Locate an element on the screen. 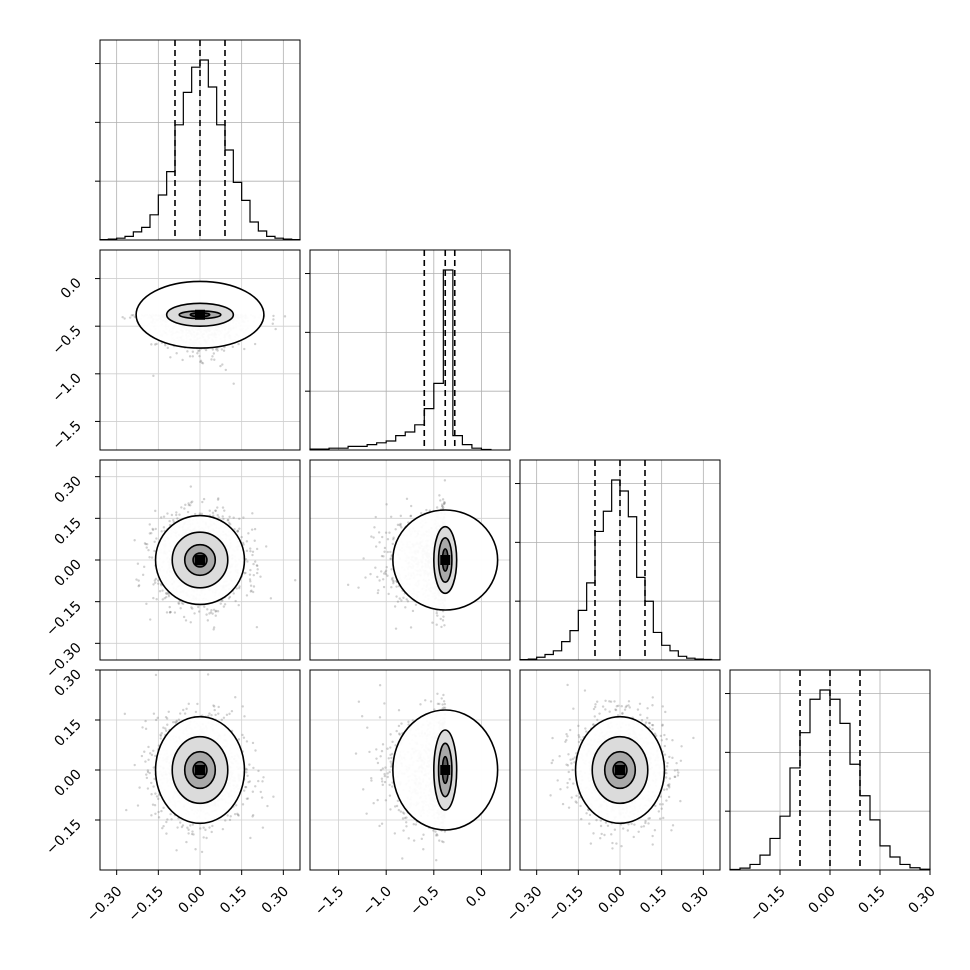 The image size is (970, 970). density-peak is located at coordinates (200, 560).